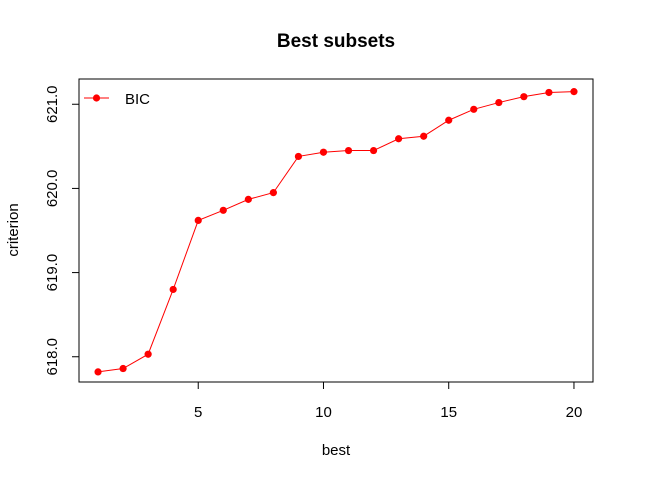  I want to click on y-axis: 618.0 619.0 620.0 621.0, so click(61, 230).